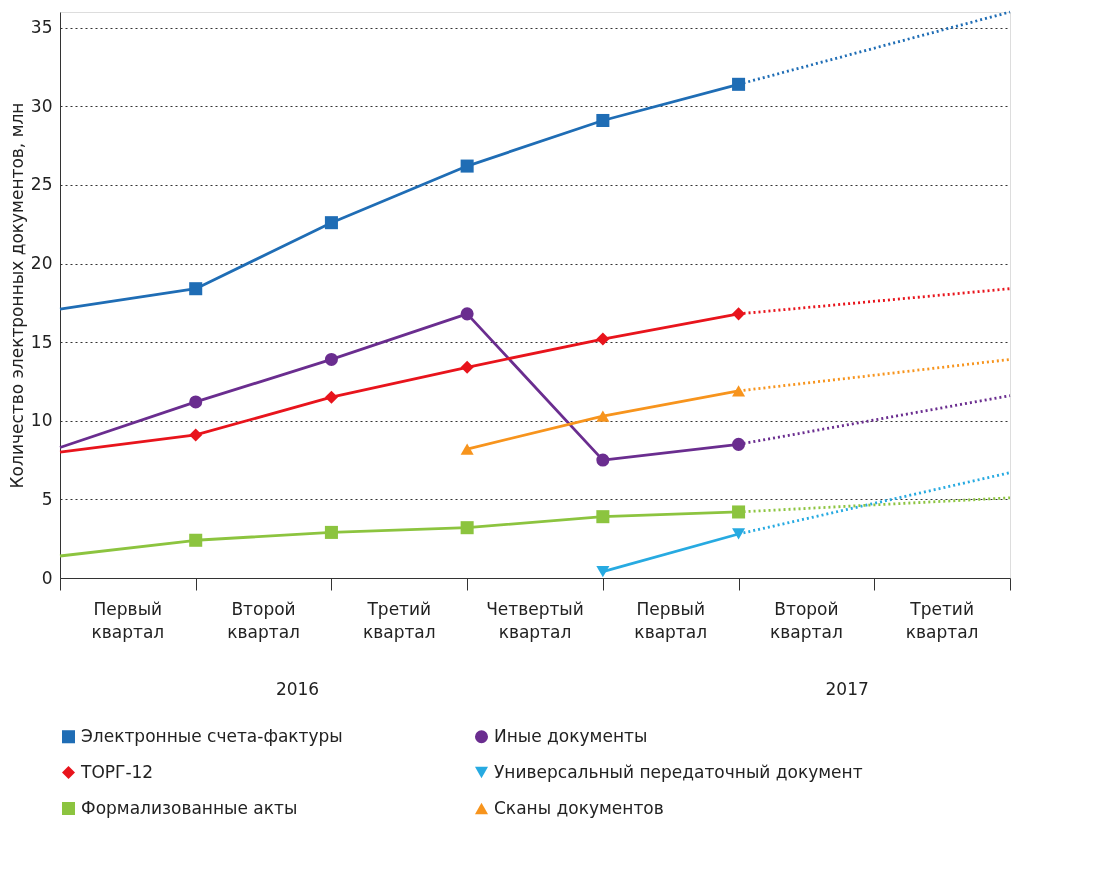 The width and height of the screenshot is (1095, 884). What do you see at coordinates (41, 184) in the screenshot?
I see `y-tick-label: 25` at bounding box center [41, 184].